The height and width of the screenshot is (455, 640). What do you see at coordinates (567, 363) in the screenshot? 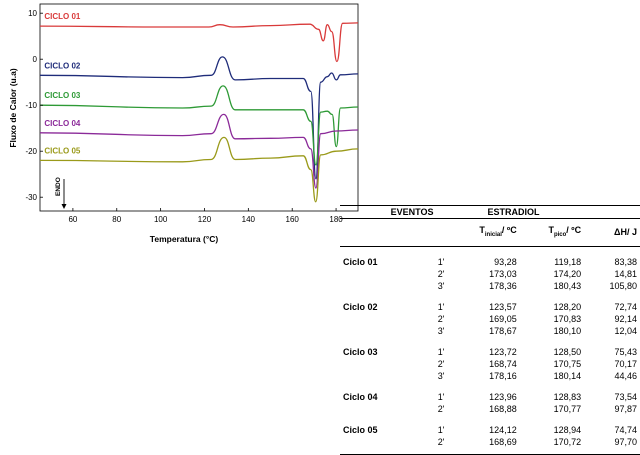
I see `t-pico-value: 170,75` at bounding box center [567, 363].